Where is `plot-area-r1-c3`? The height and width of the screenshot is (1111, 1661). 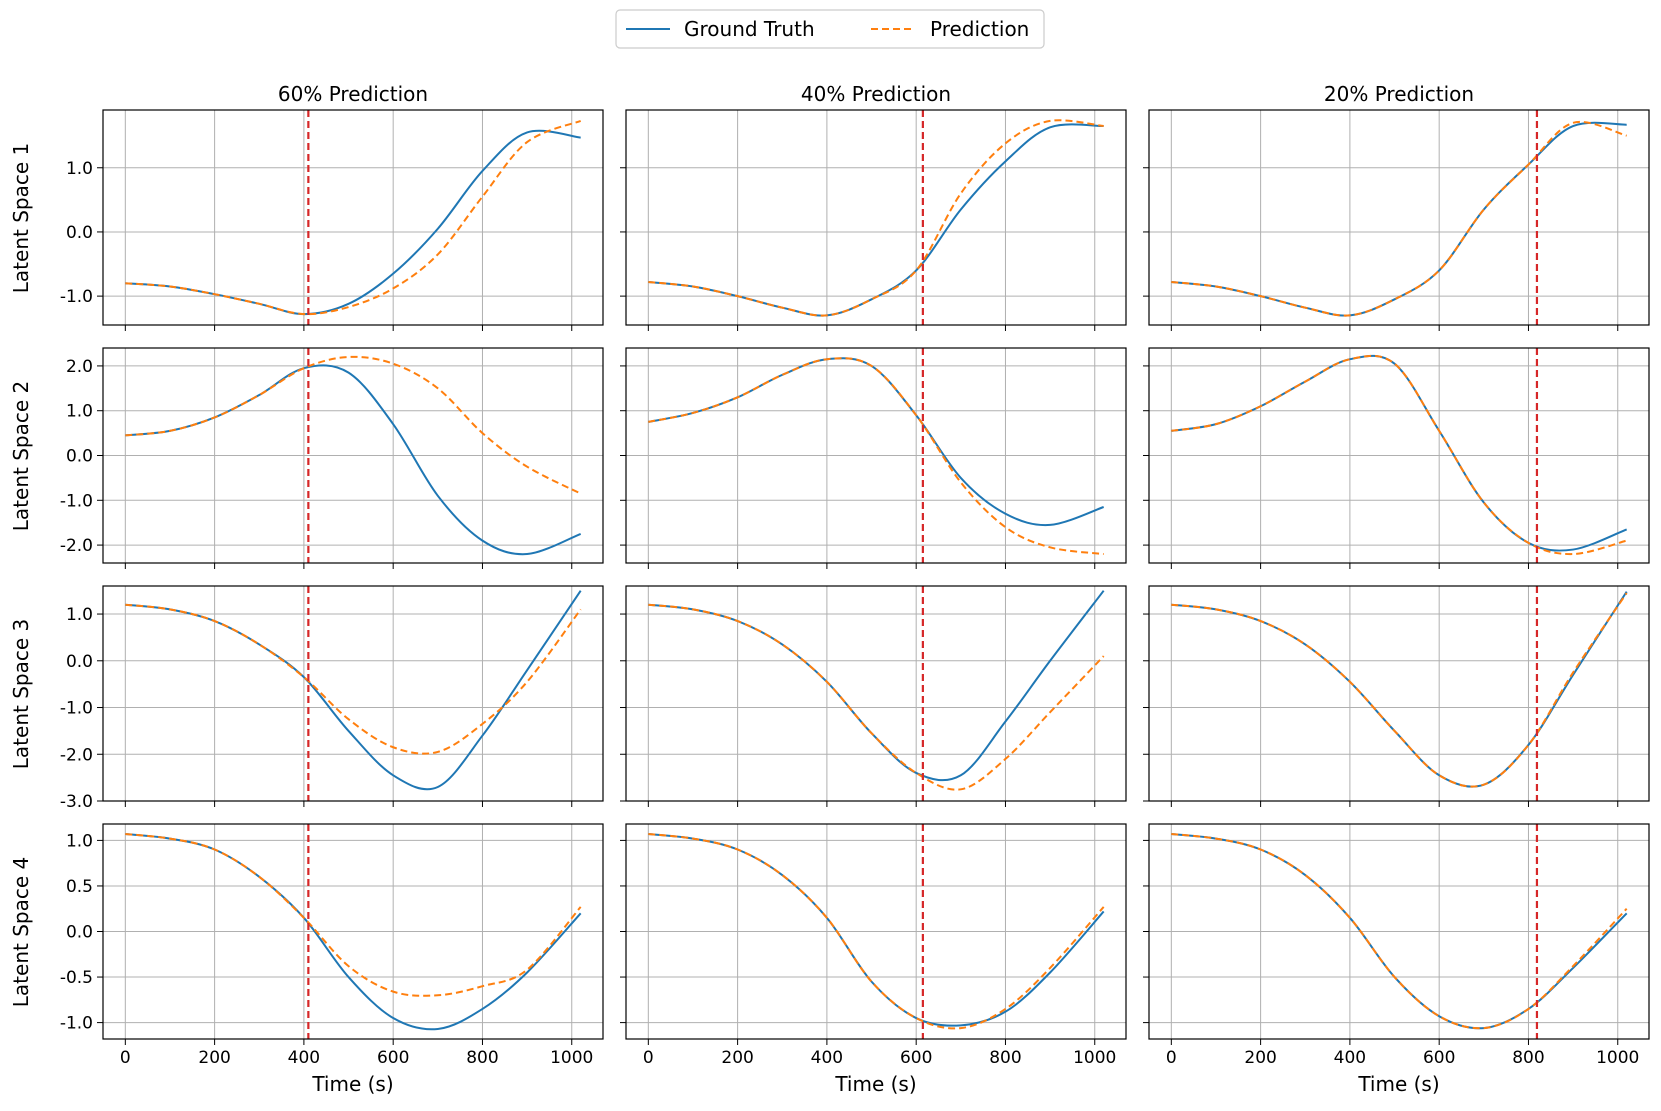
plot-area-r1-c3 is located at coordinates (1399, 217).